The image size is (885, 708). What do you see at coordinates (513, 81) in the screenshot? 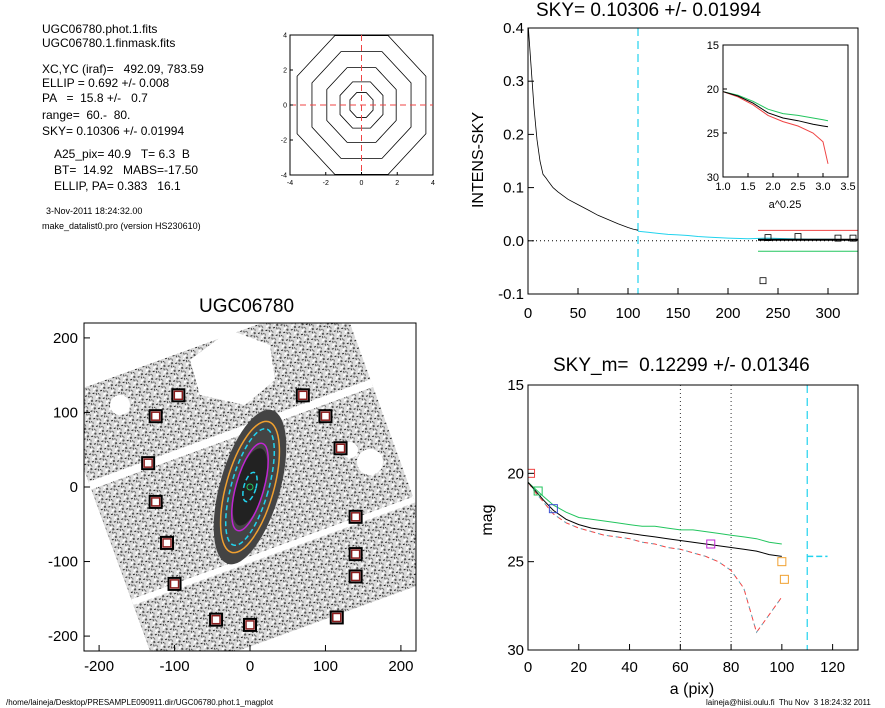
I see `sky-y-tick-label: 0.3` at bounding box center [513, 81].